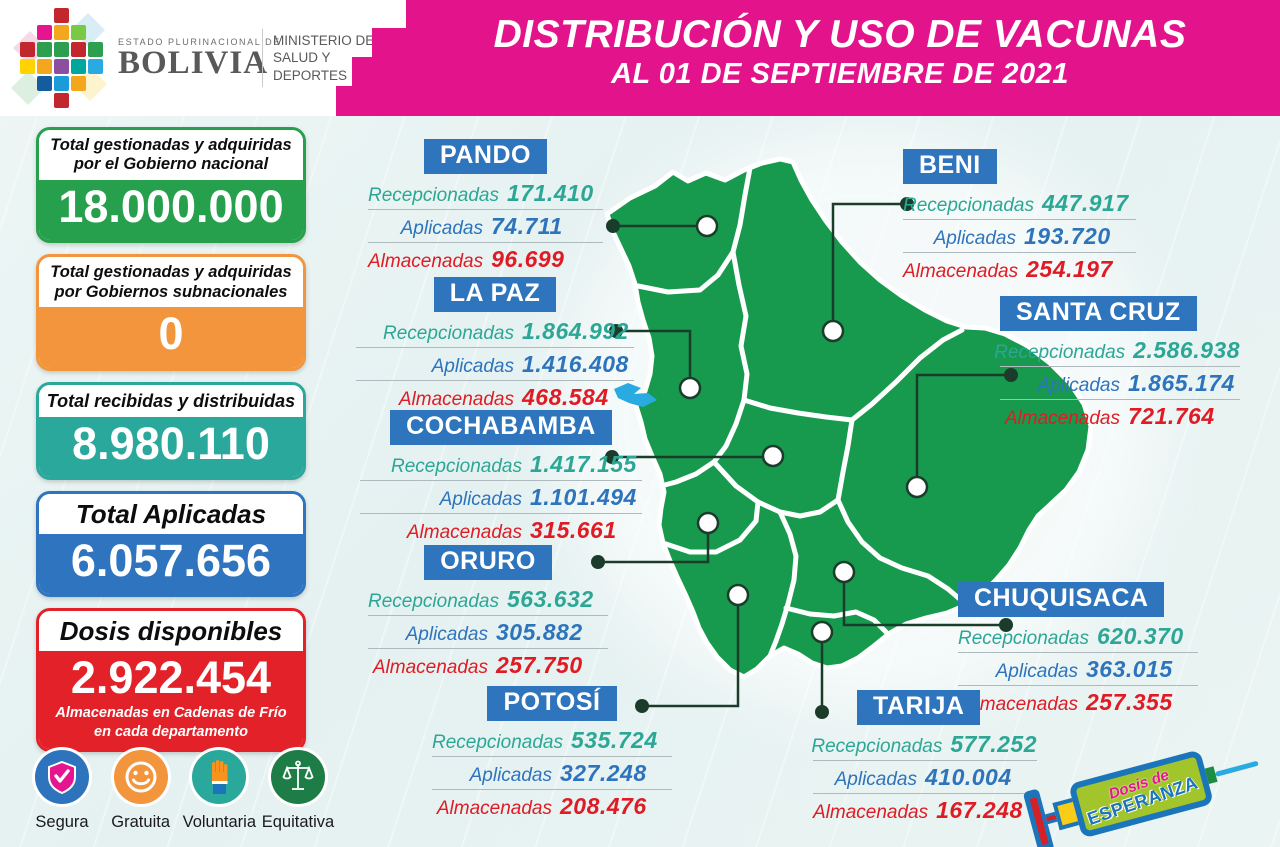 This screenshot has width=1280, height=847. What do you see at coordinates (708, 523) in the screenshot?
I see `marker-oruro` at bounding box center [708, 523].